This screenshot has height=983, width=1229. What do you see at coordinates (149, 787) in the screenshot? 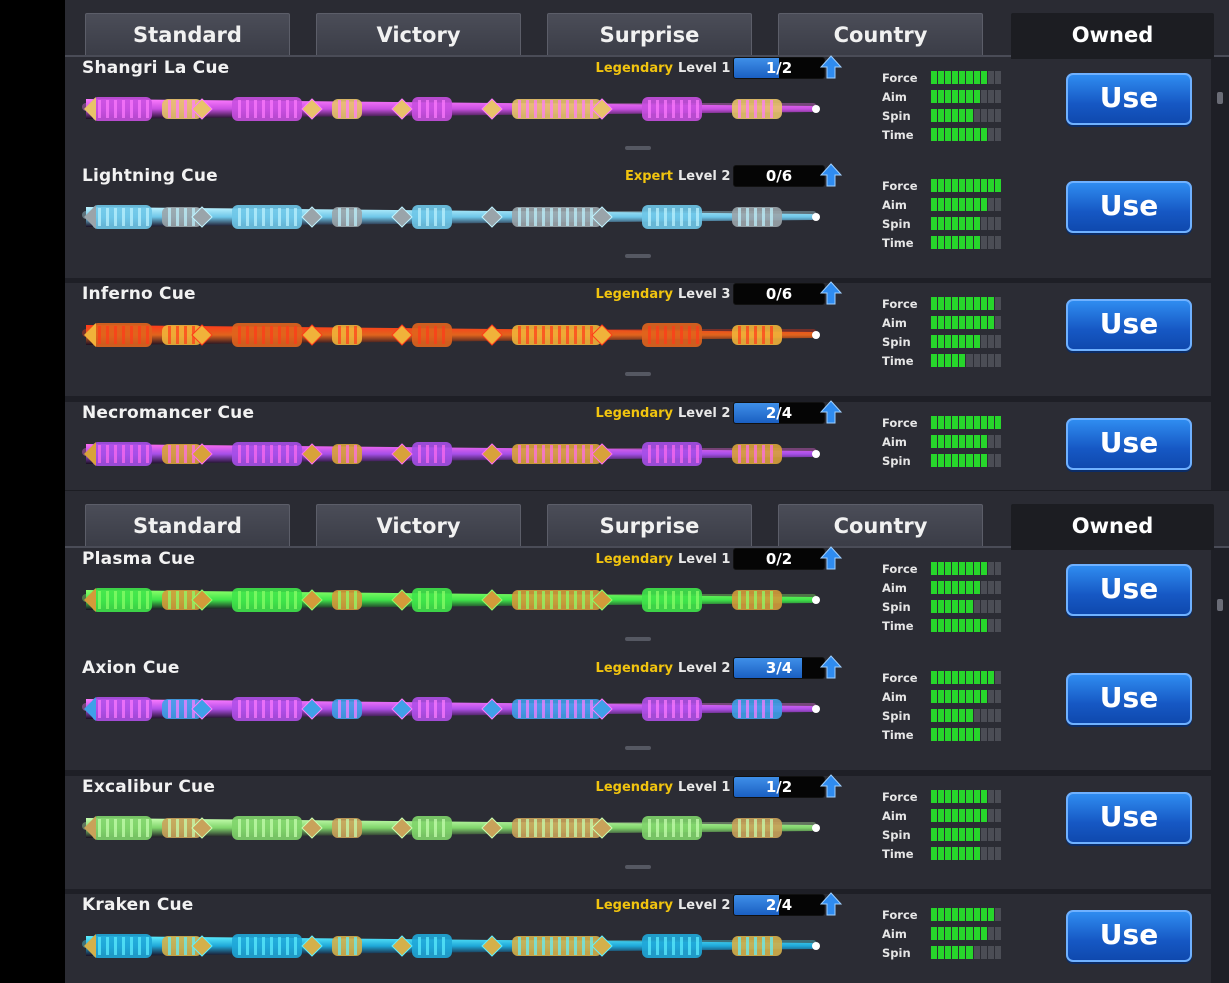
I see `cue-name: Excalibur Cue` at bounding box center [149, 787].